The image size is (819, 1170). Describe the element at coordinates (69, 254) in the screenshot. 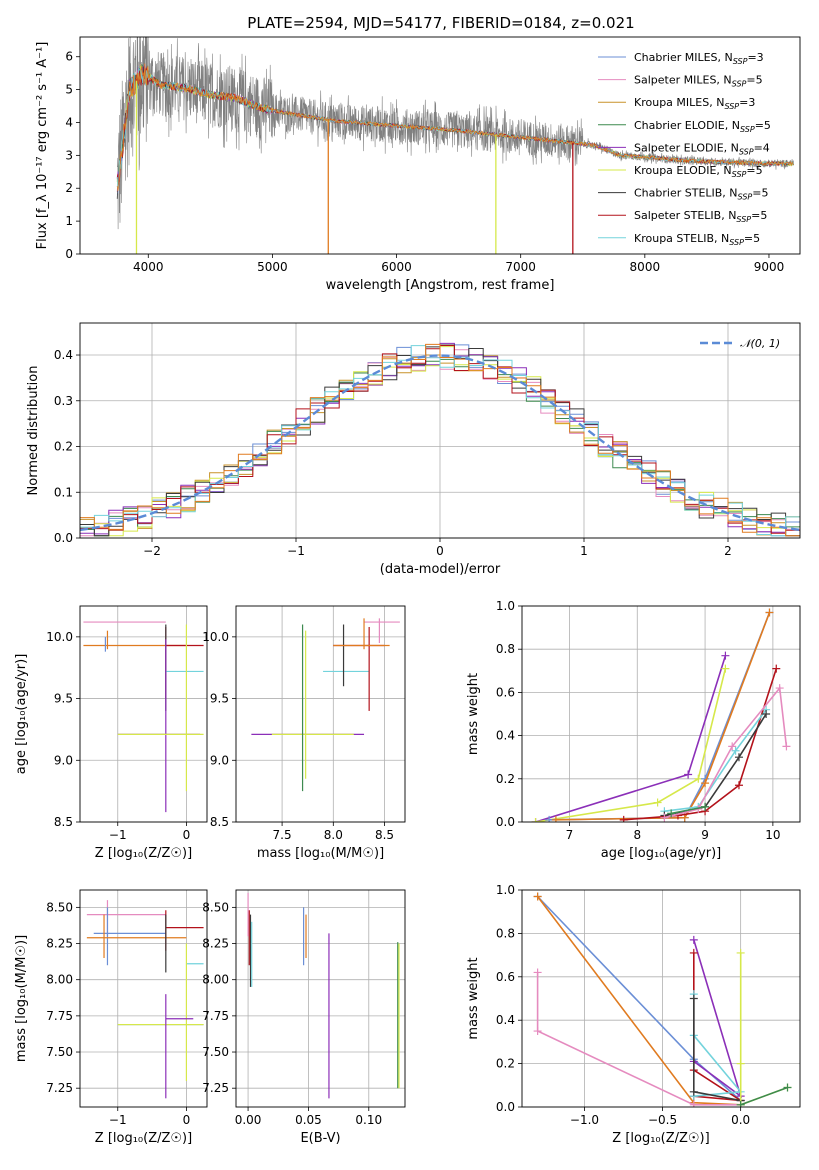

I see `y-tick-label: 0` at that location.